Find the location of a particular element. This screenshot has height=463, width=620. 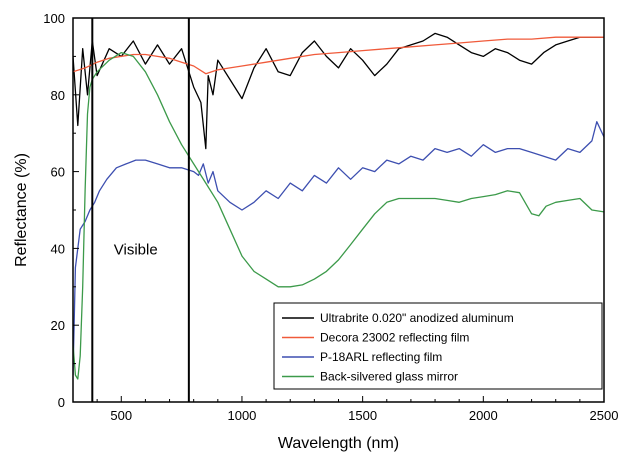

legend-label-2: Decora 23002 reflecting film is located at coordinates (394, 338).